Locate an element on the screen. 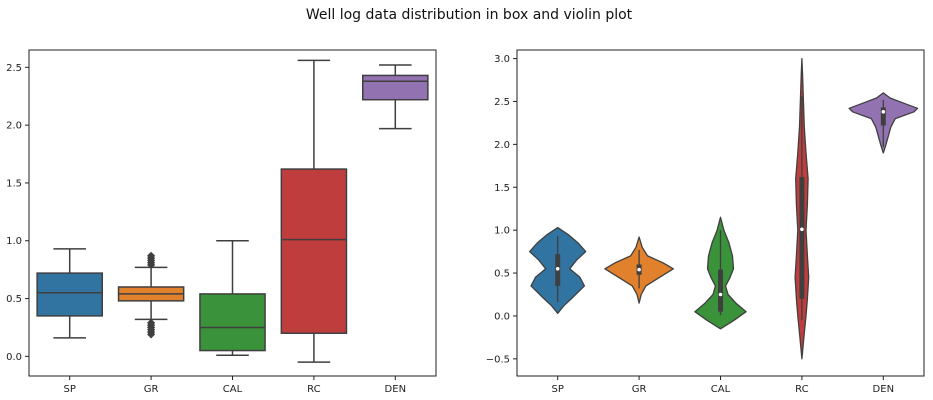 The image size is (933, 400). violin-sp is located at coordinates (558, 270).